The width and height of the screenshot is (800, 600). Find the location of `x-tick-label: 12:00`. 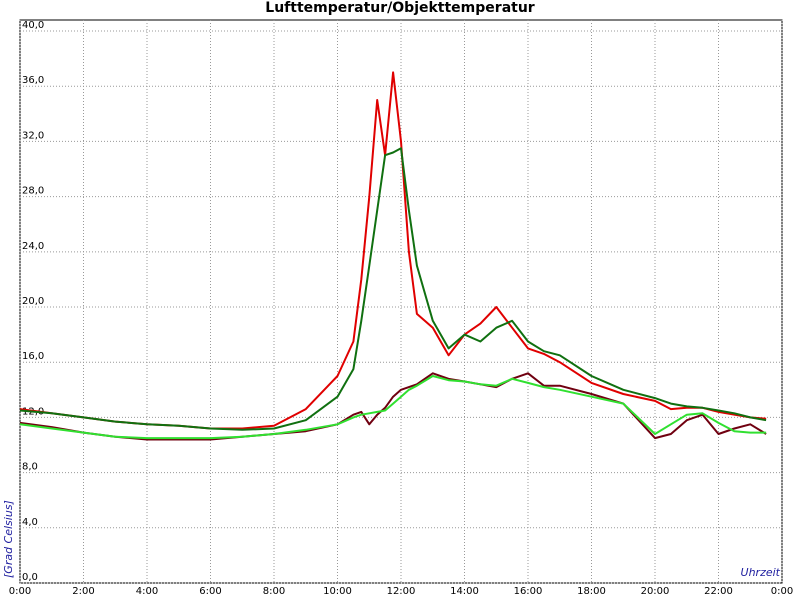

x-tick-label: 12:00 is located at coordinates (401, 591).